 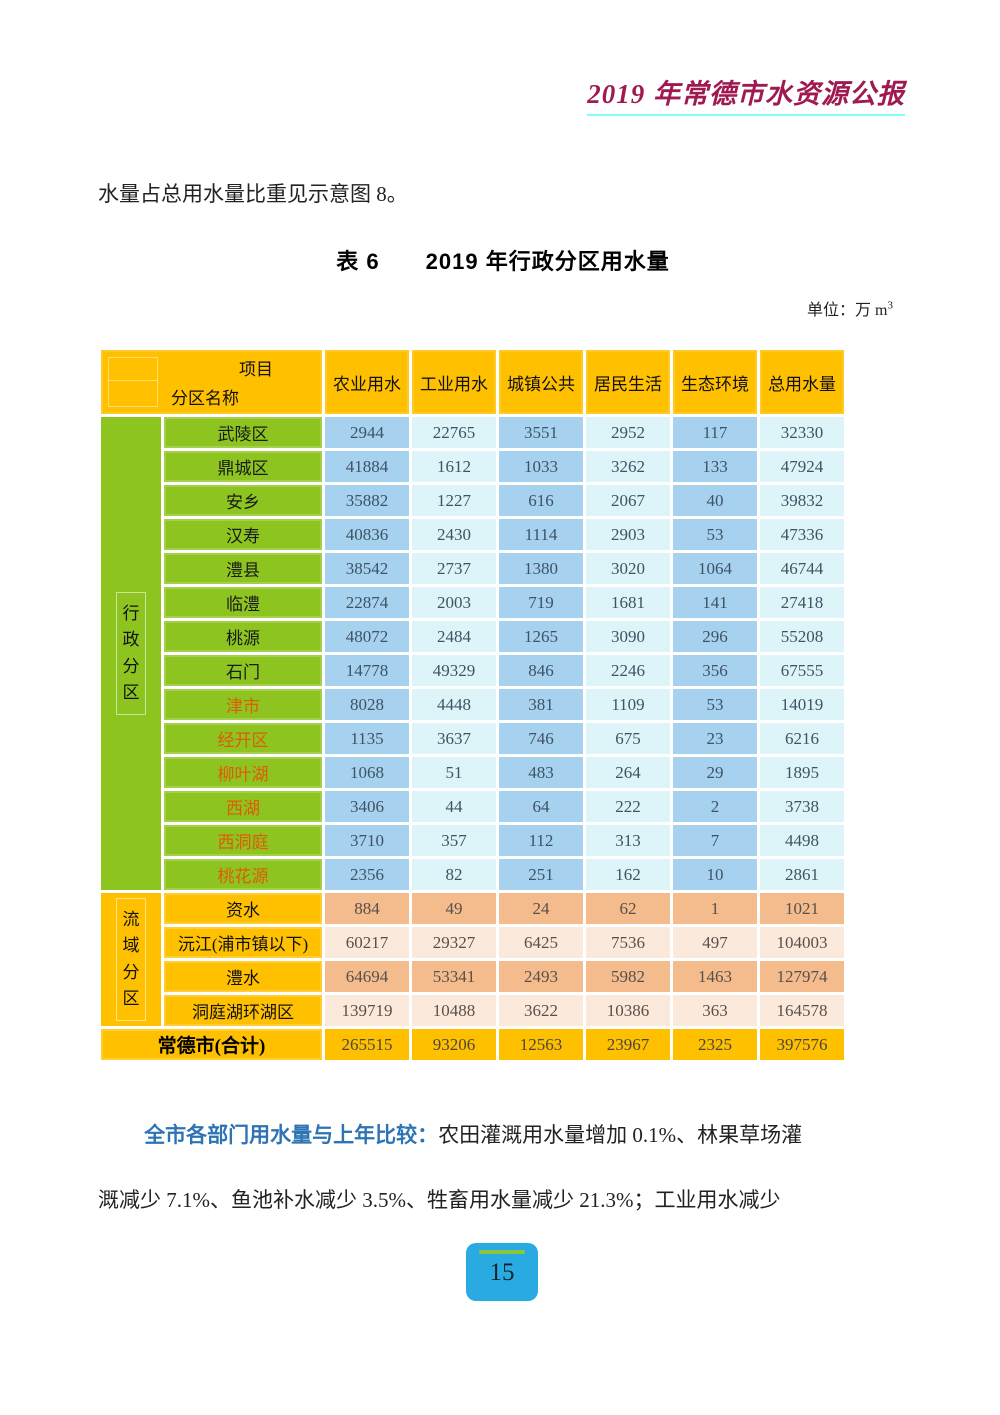 What do you see at coordinates (628, 806) in the screenshot?
I see `data-cell: 222` at bounding box center [628, 806].